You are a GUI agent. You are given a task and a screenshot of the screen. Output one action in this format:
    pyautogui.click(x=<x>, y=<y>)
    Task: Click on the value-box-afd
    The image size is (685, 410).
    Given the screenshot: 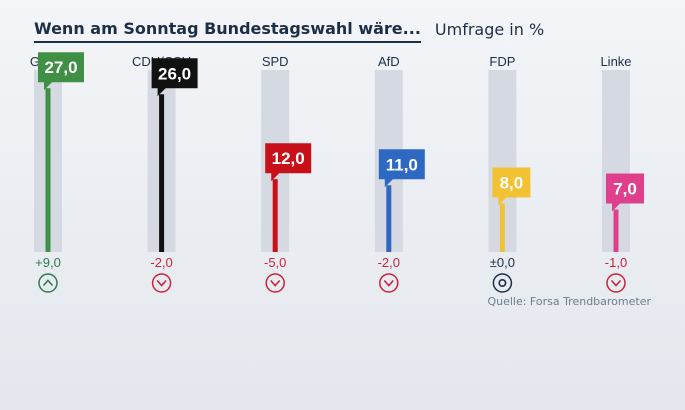 What is the action you would take?
    pyautogui.click(x=401, y=168)
    